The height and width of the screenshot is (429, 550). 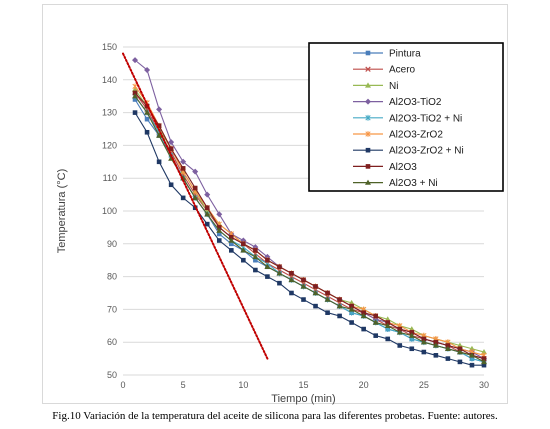 I want to click on legend-label: Acero, so click(x=402, y=70).